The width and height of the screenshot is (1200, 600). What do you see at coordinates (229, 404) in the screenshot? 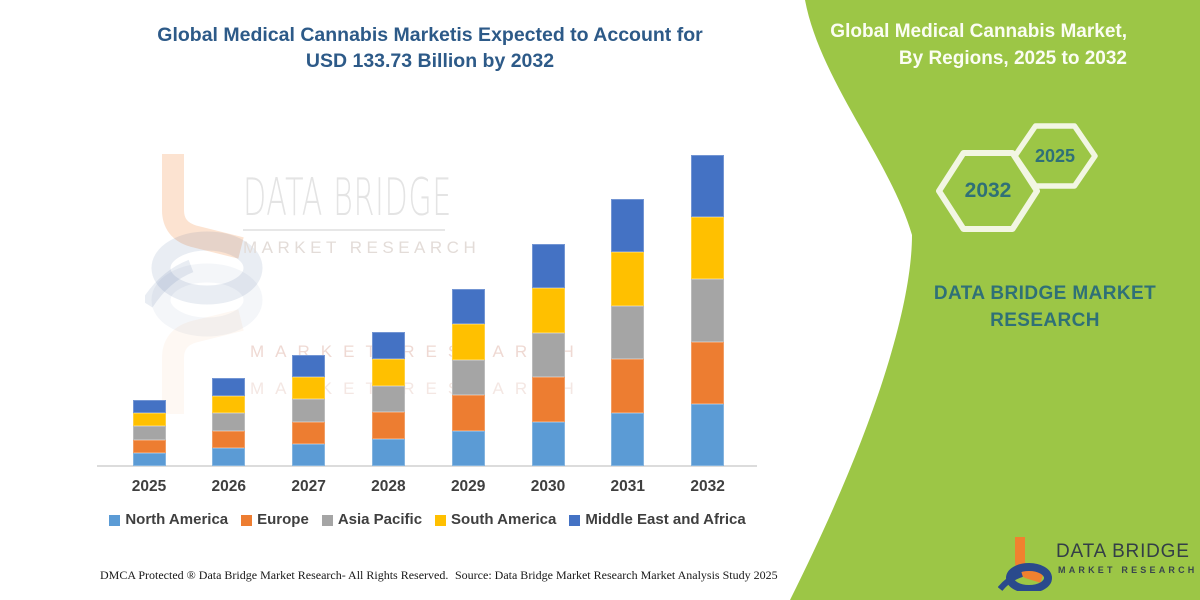
I see `bar-segment-2026-south-america` at bounding box center [229, 404].